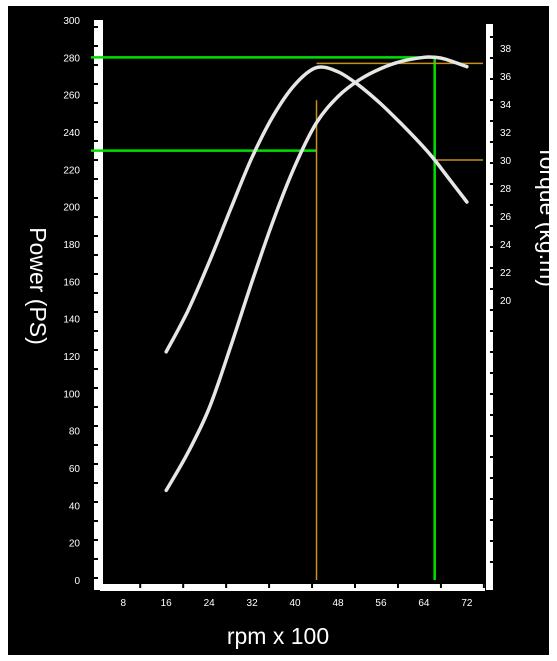  Describe the element at coordinates (506, 49) in the screenshot. I see `right-tick-label: 38` at that location.